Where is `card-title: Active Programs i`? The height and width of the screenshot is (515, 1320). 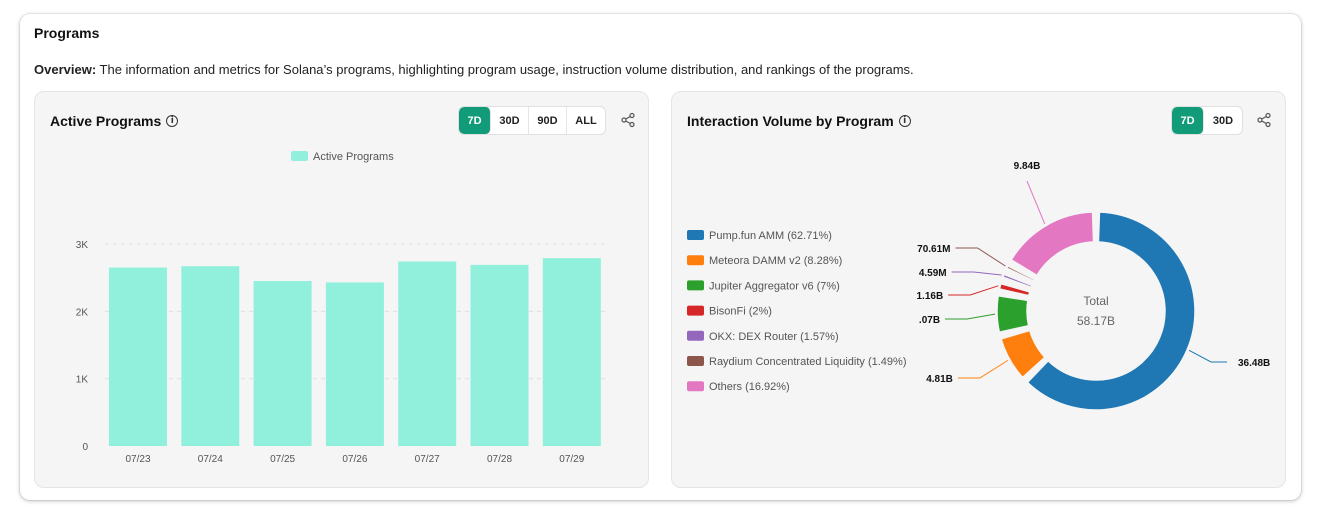 card-title: Active Programs i is located at coordinates (114, 121).